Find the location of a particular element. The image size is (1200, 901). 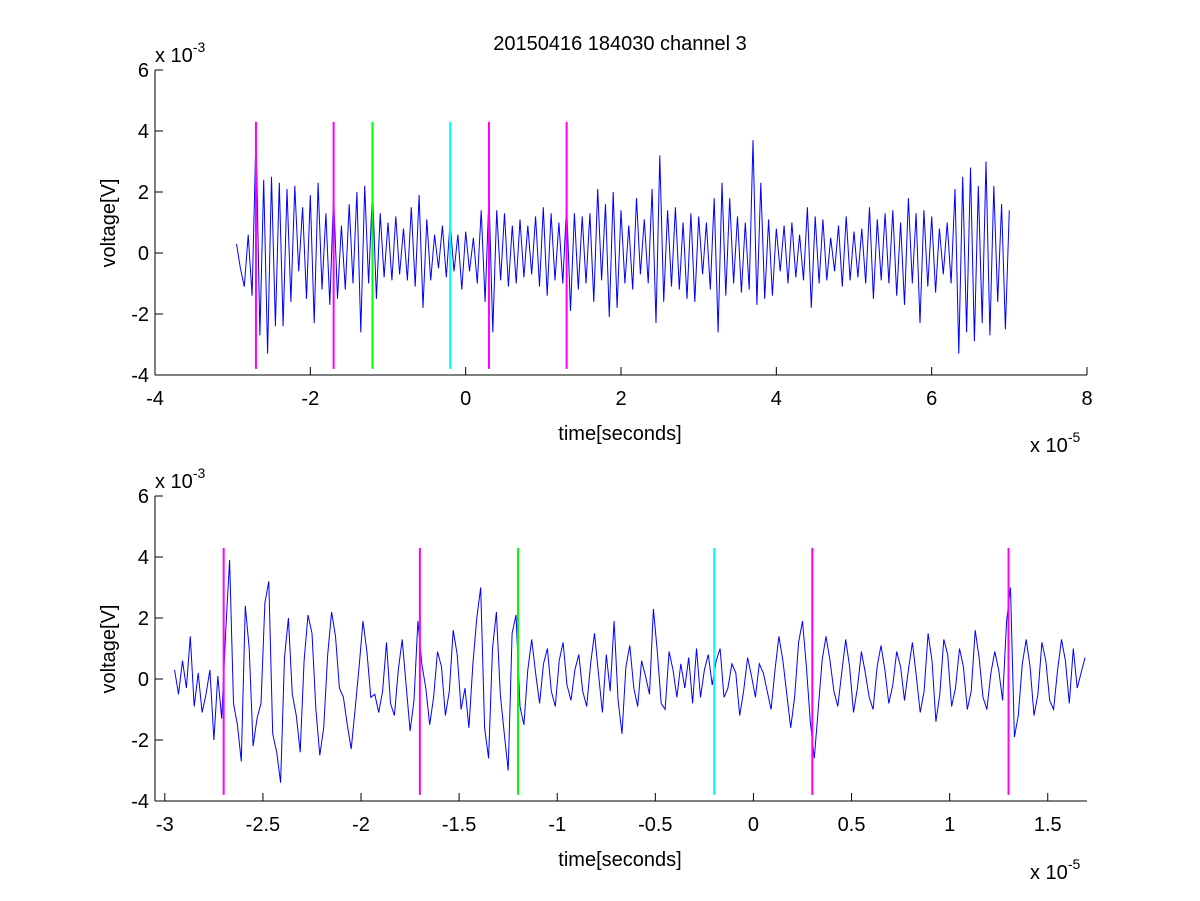

top-plot-x-tick-label: 8 is located at coordinates (1086, 399).